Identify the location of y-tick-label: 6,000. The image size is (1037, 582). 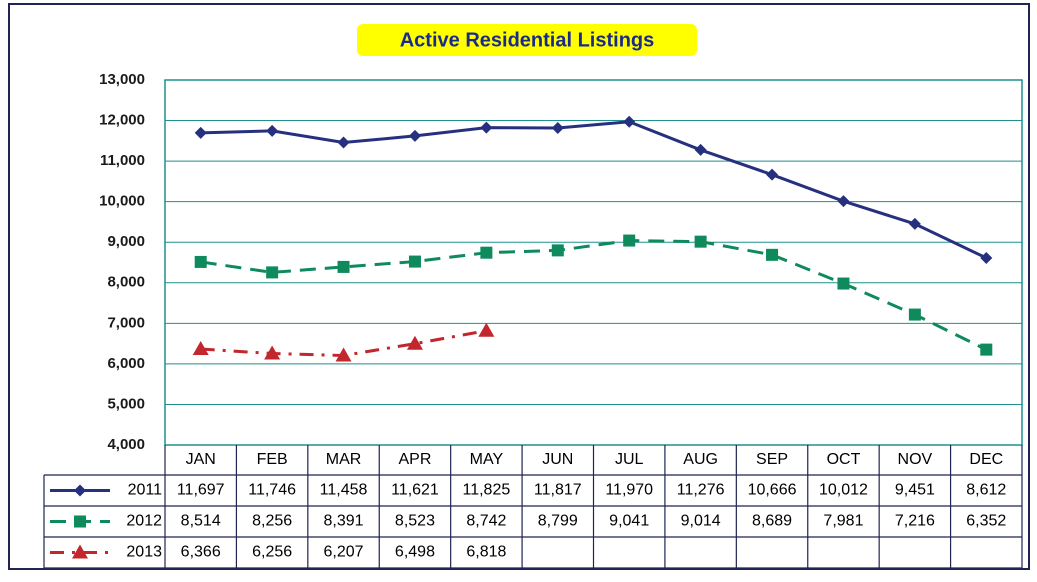
(126, 363).